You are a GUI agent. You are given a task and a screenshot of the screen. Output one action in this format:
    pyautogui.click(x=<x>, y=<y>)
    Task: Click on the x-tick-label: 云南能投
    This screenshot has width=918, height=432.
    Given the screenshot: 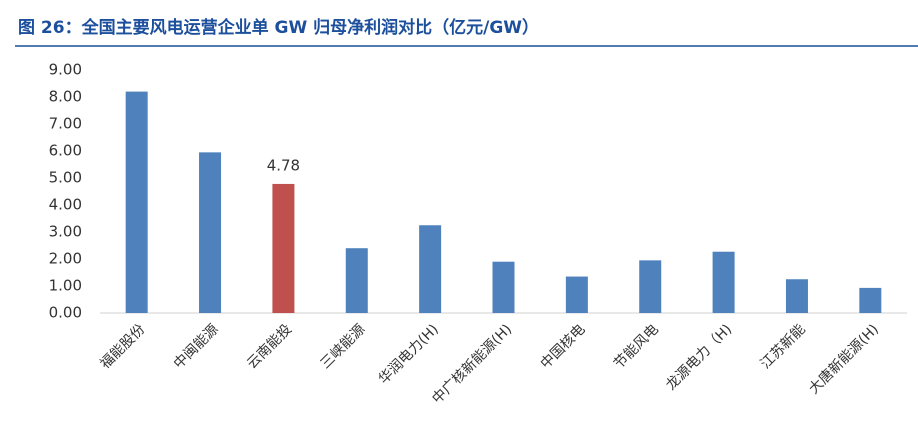 What is the action you would take?
    pyautogui.click(x=269, y=346)
    